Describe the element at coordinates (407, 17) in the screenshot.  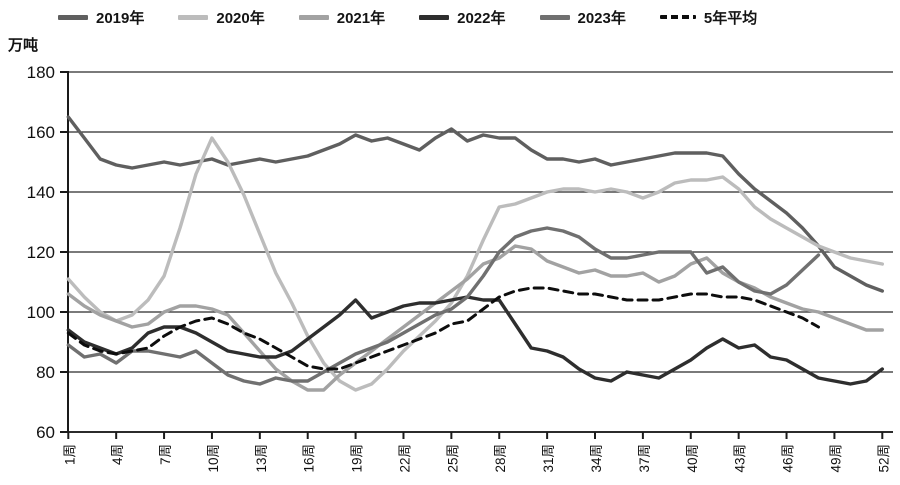
I see `legend: 2019年 2020年 2021年 2022年 2023年 5年平均` at that location.